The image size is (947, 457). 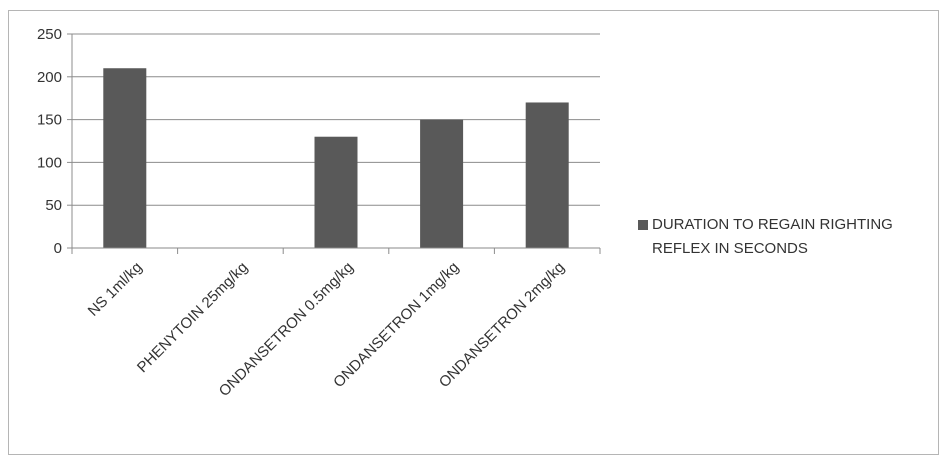 I want to click on x-tick-label: NS 1ml/kg, so click(x=115, y=289).